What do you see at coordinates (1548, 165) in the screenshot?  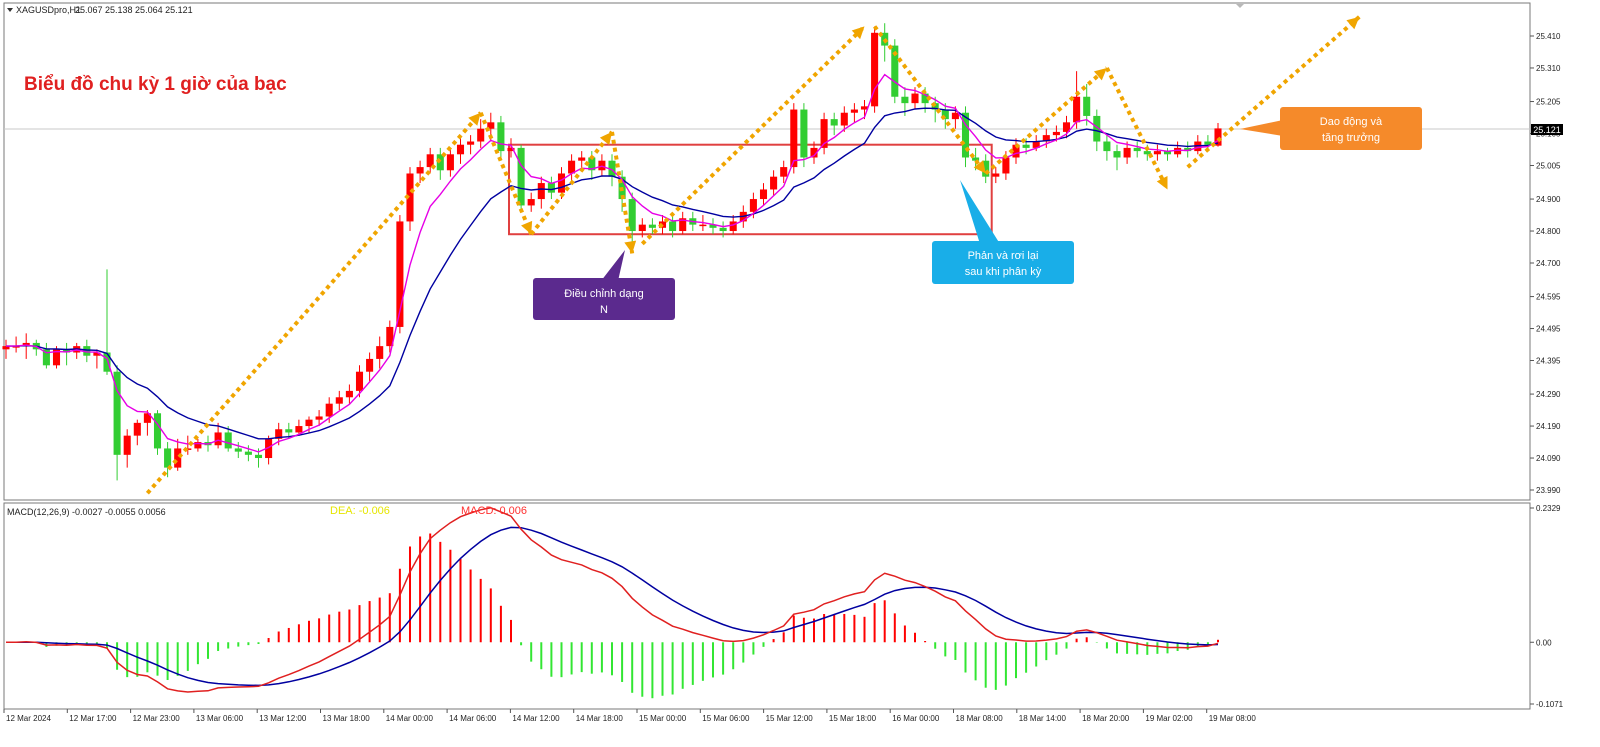 I see `price-tick-label: 25.005` at bounding box center [1548, 165].